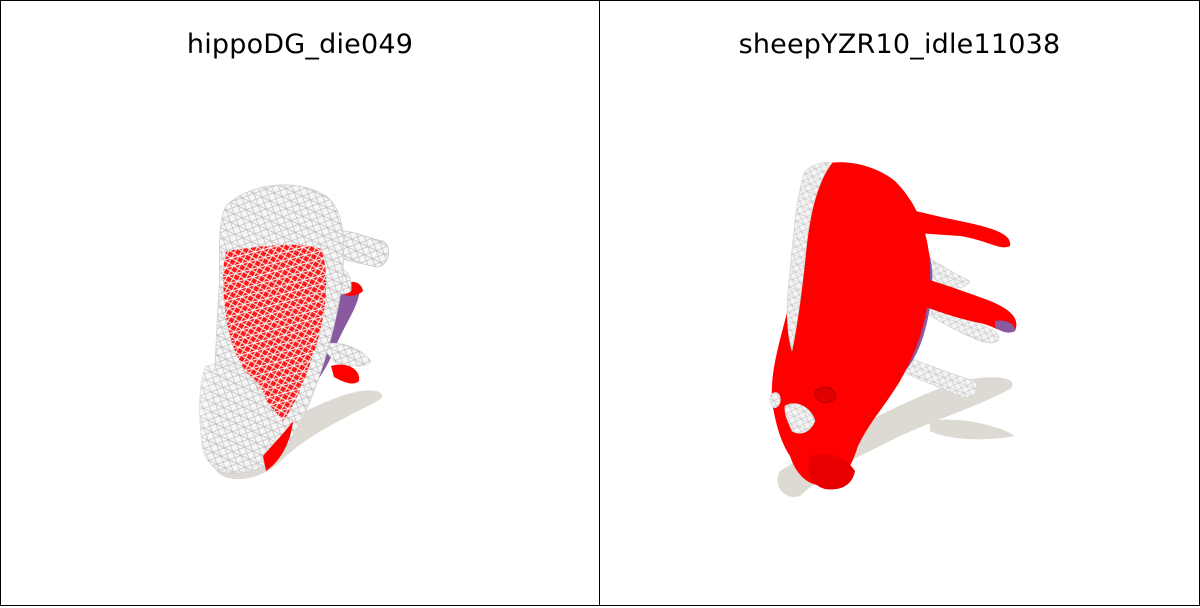 This screenshot has width=1200, height=608. I want to click on viewport-title: sheepYZR10_idle11038, so click(899, 44).